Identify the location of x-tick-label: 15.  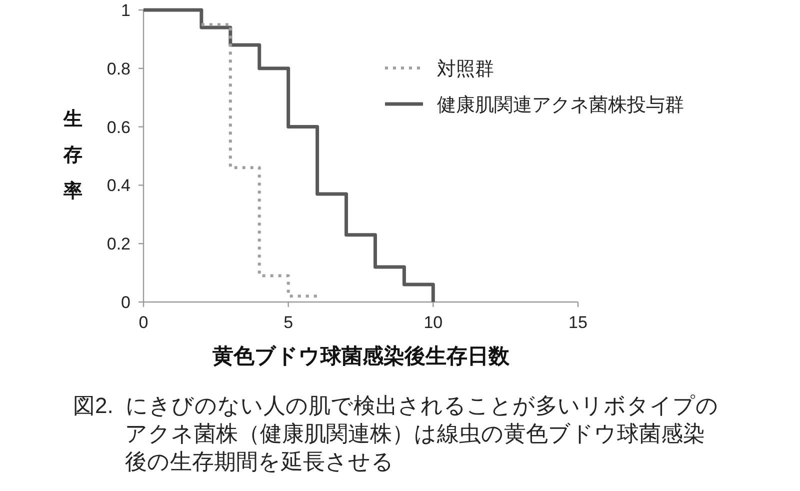
(578, 322).